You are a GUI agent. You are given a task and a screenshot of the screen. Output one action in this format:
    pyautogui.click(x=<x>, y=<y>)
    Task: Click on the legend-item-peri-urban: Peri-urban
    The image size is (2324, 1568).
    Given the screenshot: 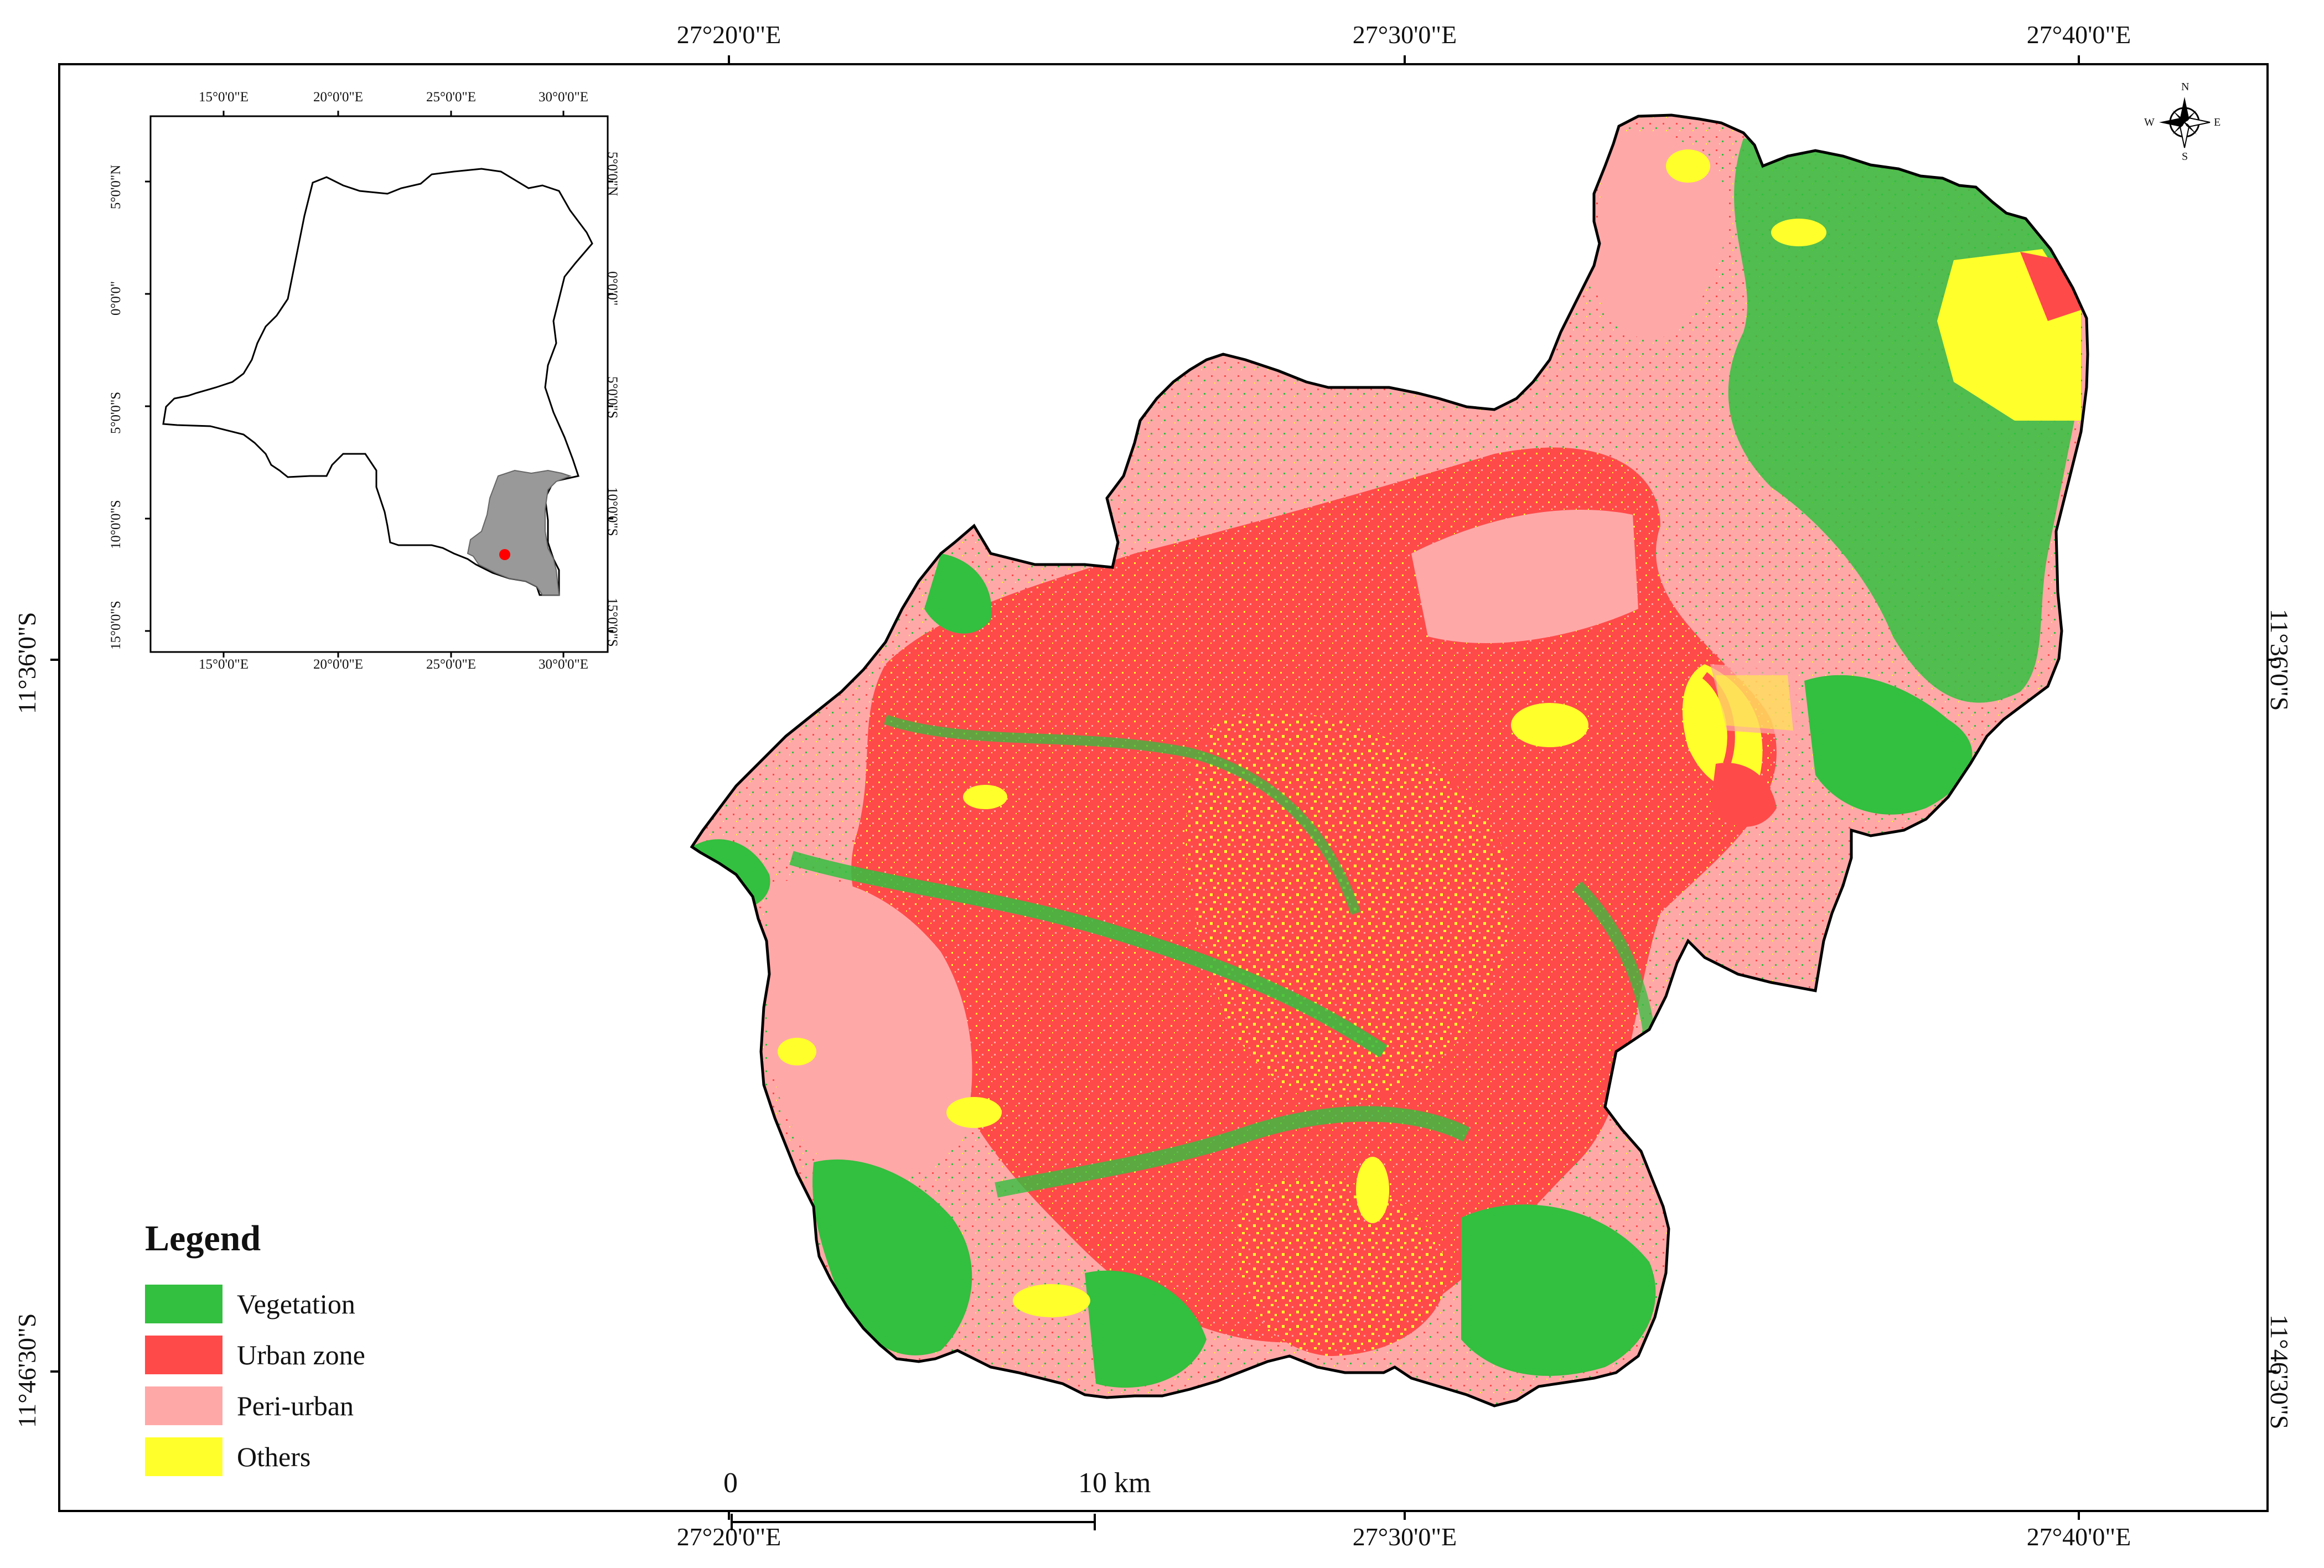 What is the action you would take?
    pyautogui.click(x=255, y=1405)
    